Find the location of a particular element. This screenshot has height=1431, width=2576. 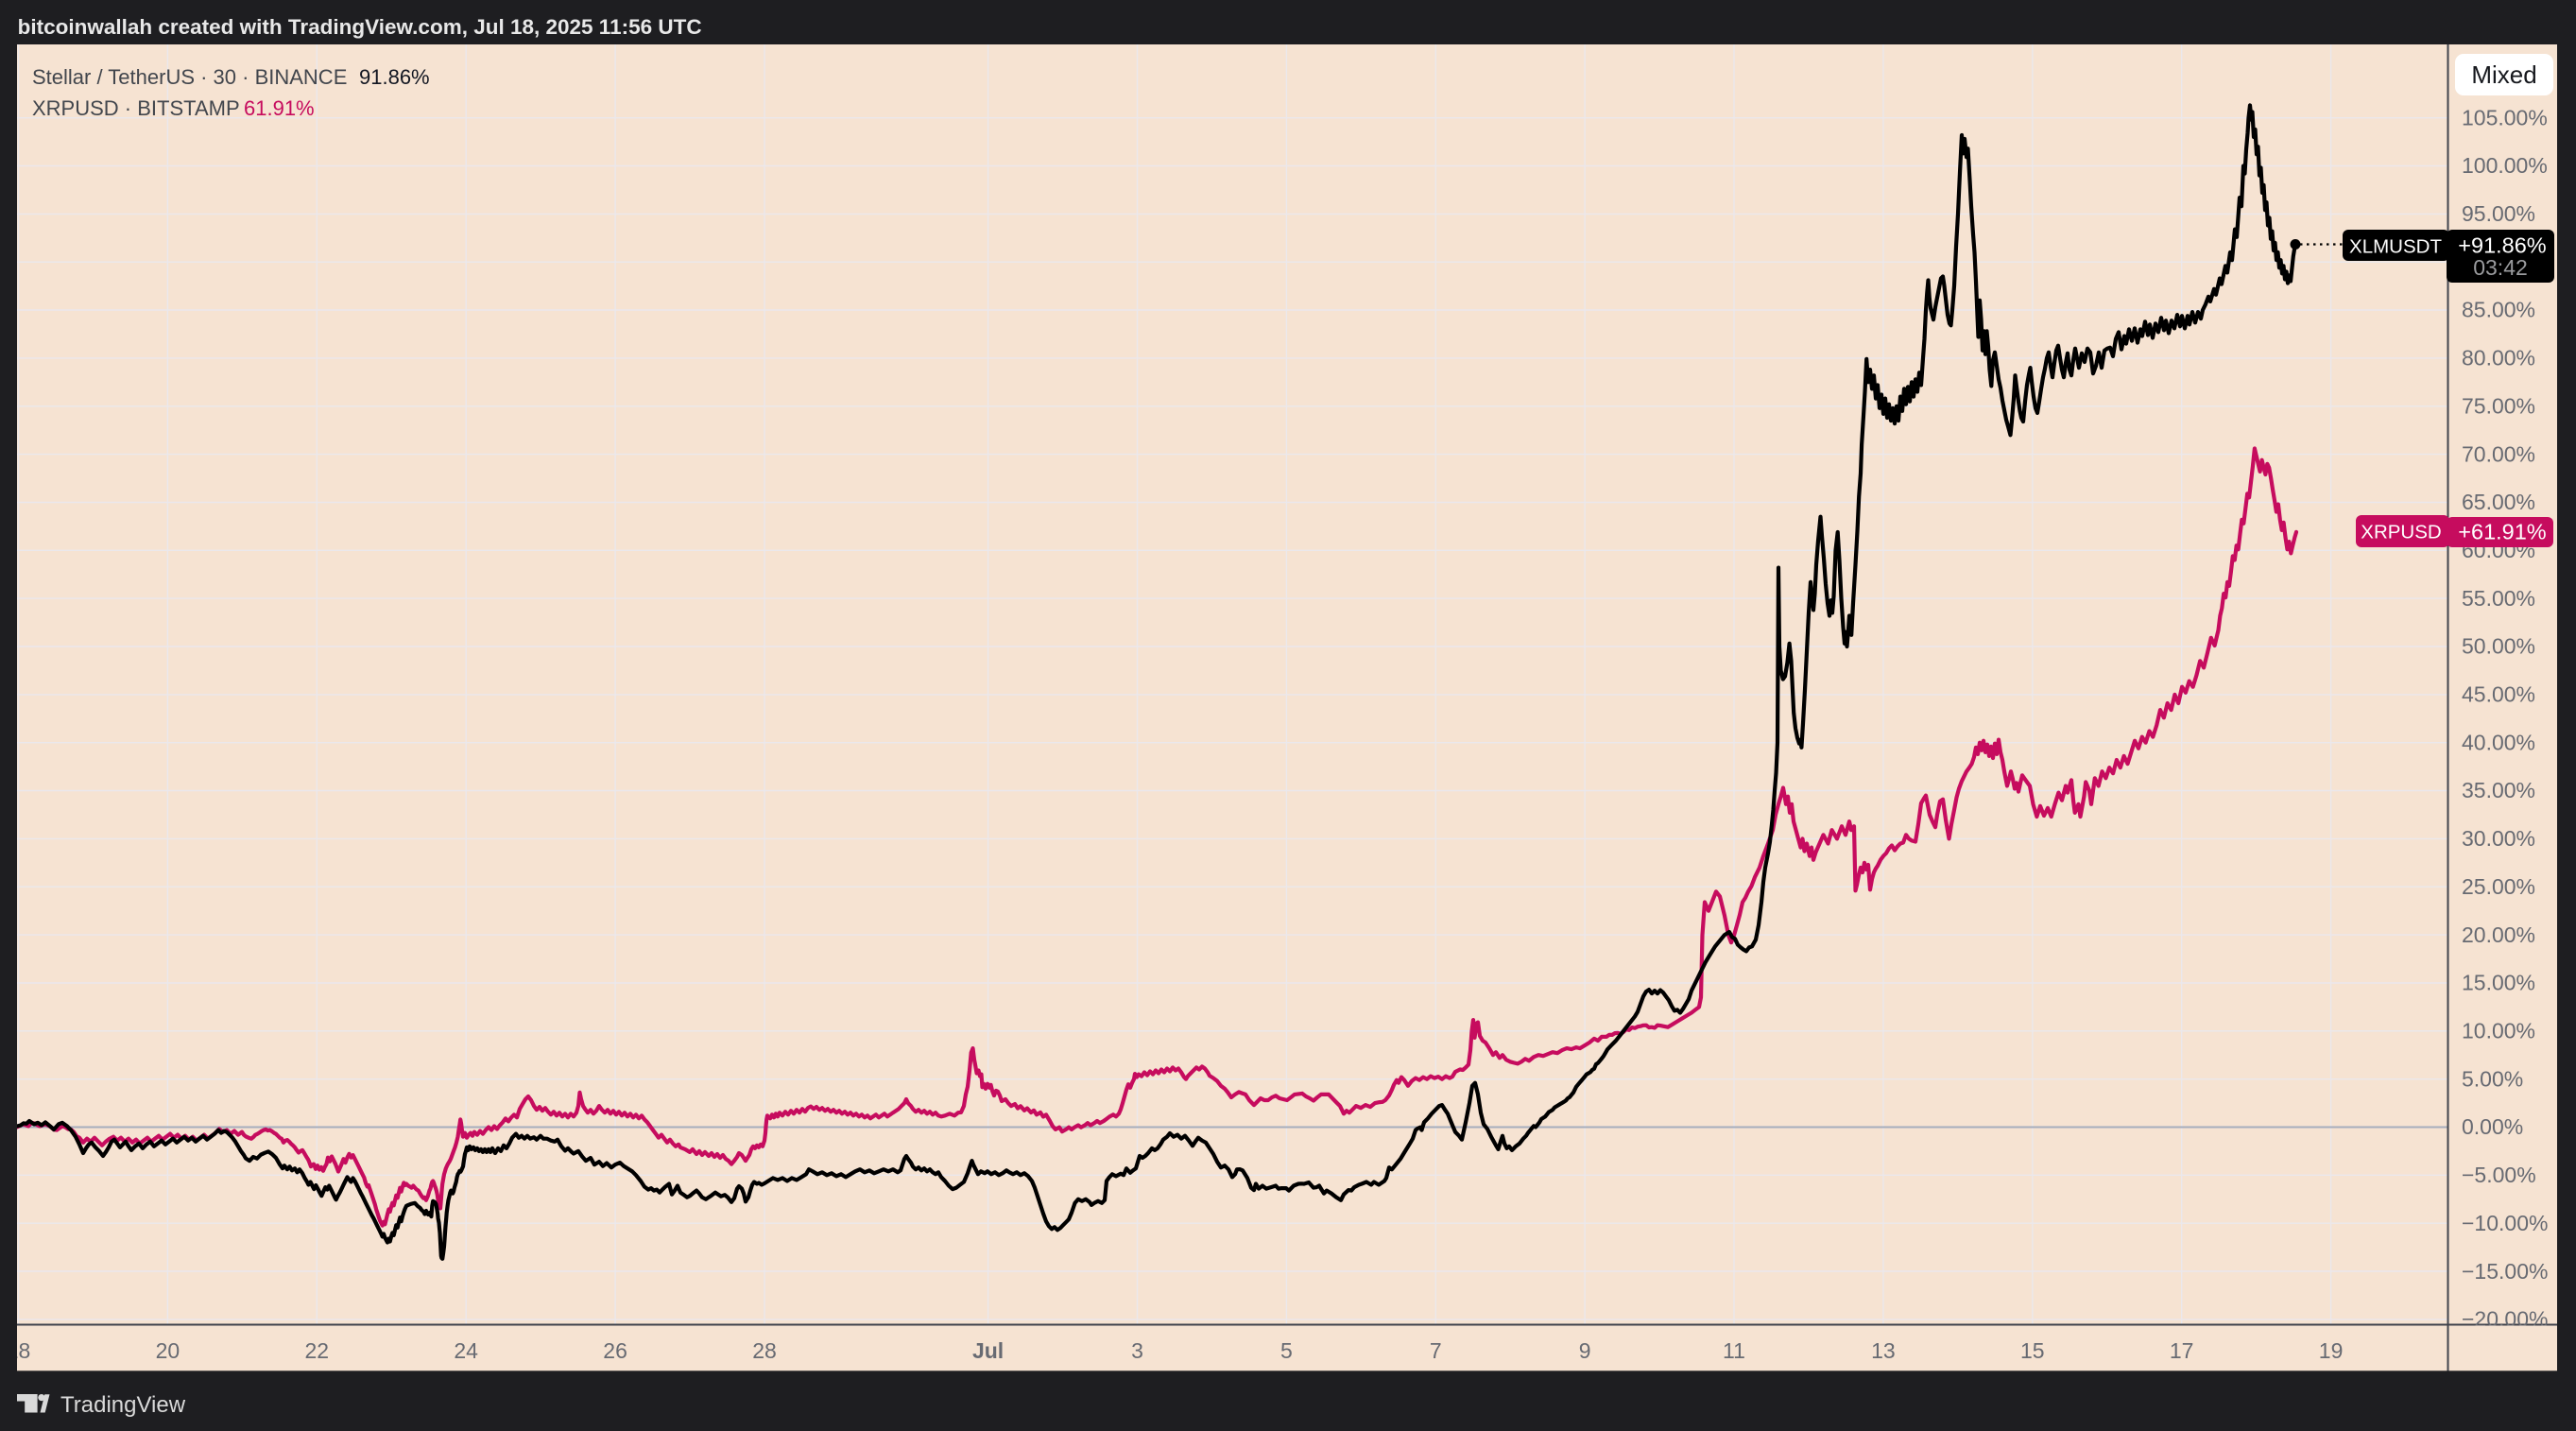

svg-text: 3 is located at coordinates (1137, 1351).